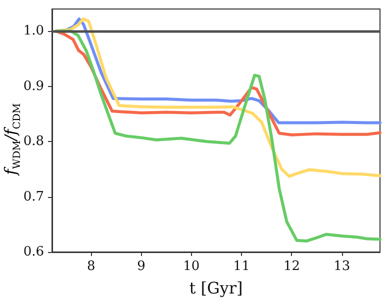  Describe the element at coordinates (33, 31) in the screenshot. I see `y-tick-label: 1.0` at that location.